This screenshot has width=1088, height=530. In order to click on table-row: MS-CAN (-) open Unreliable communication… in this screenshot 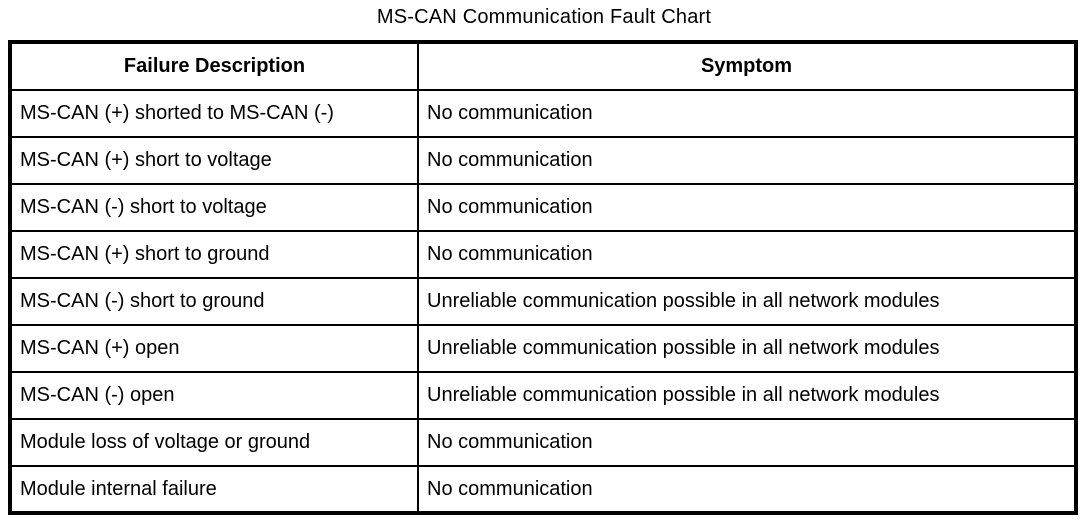, I will do `click(543, 395)`.